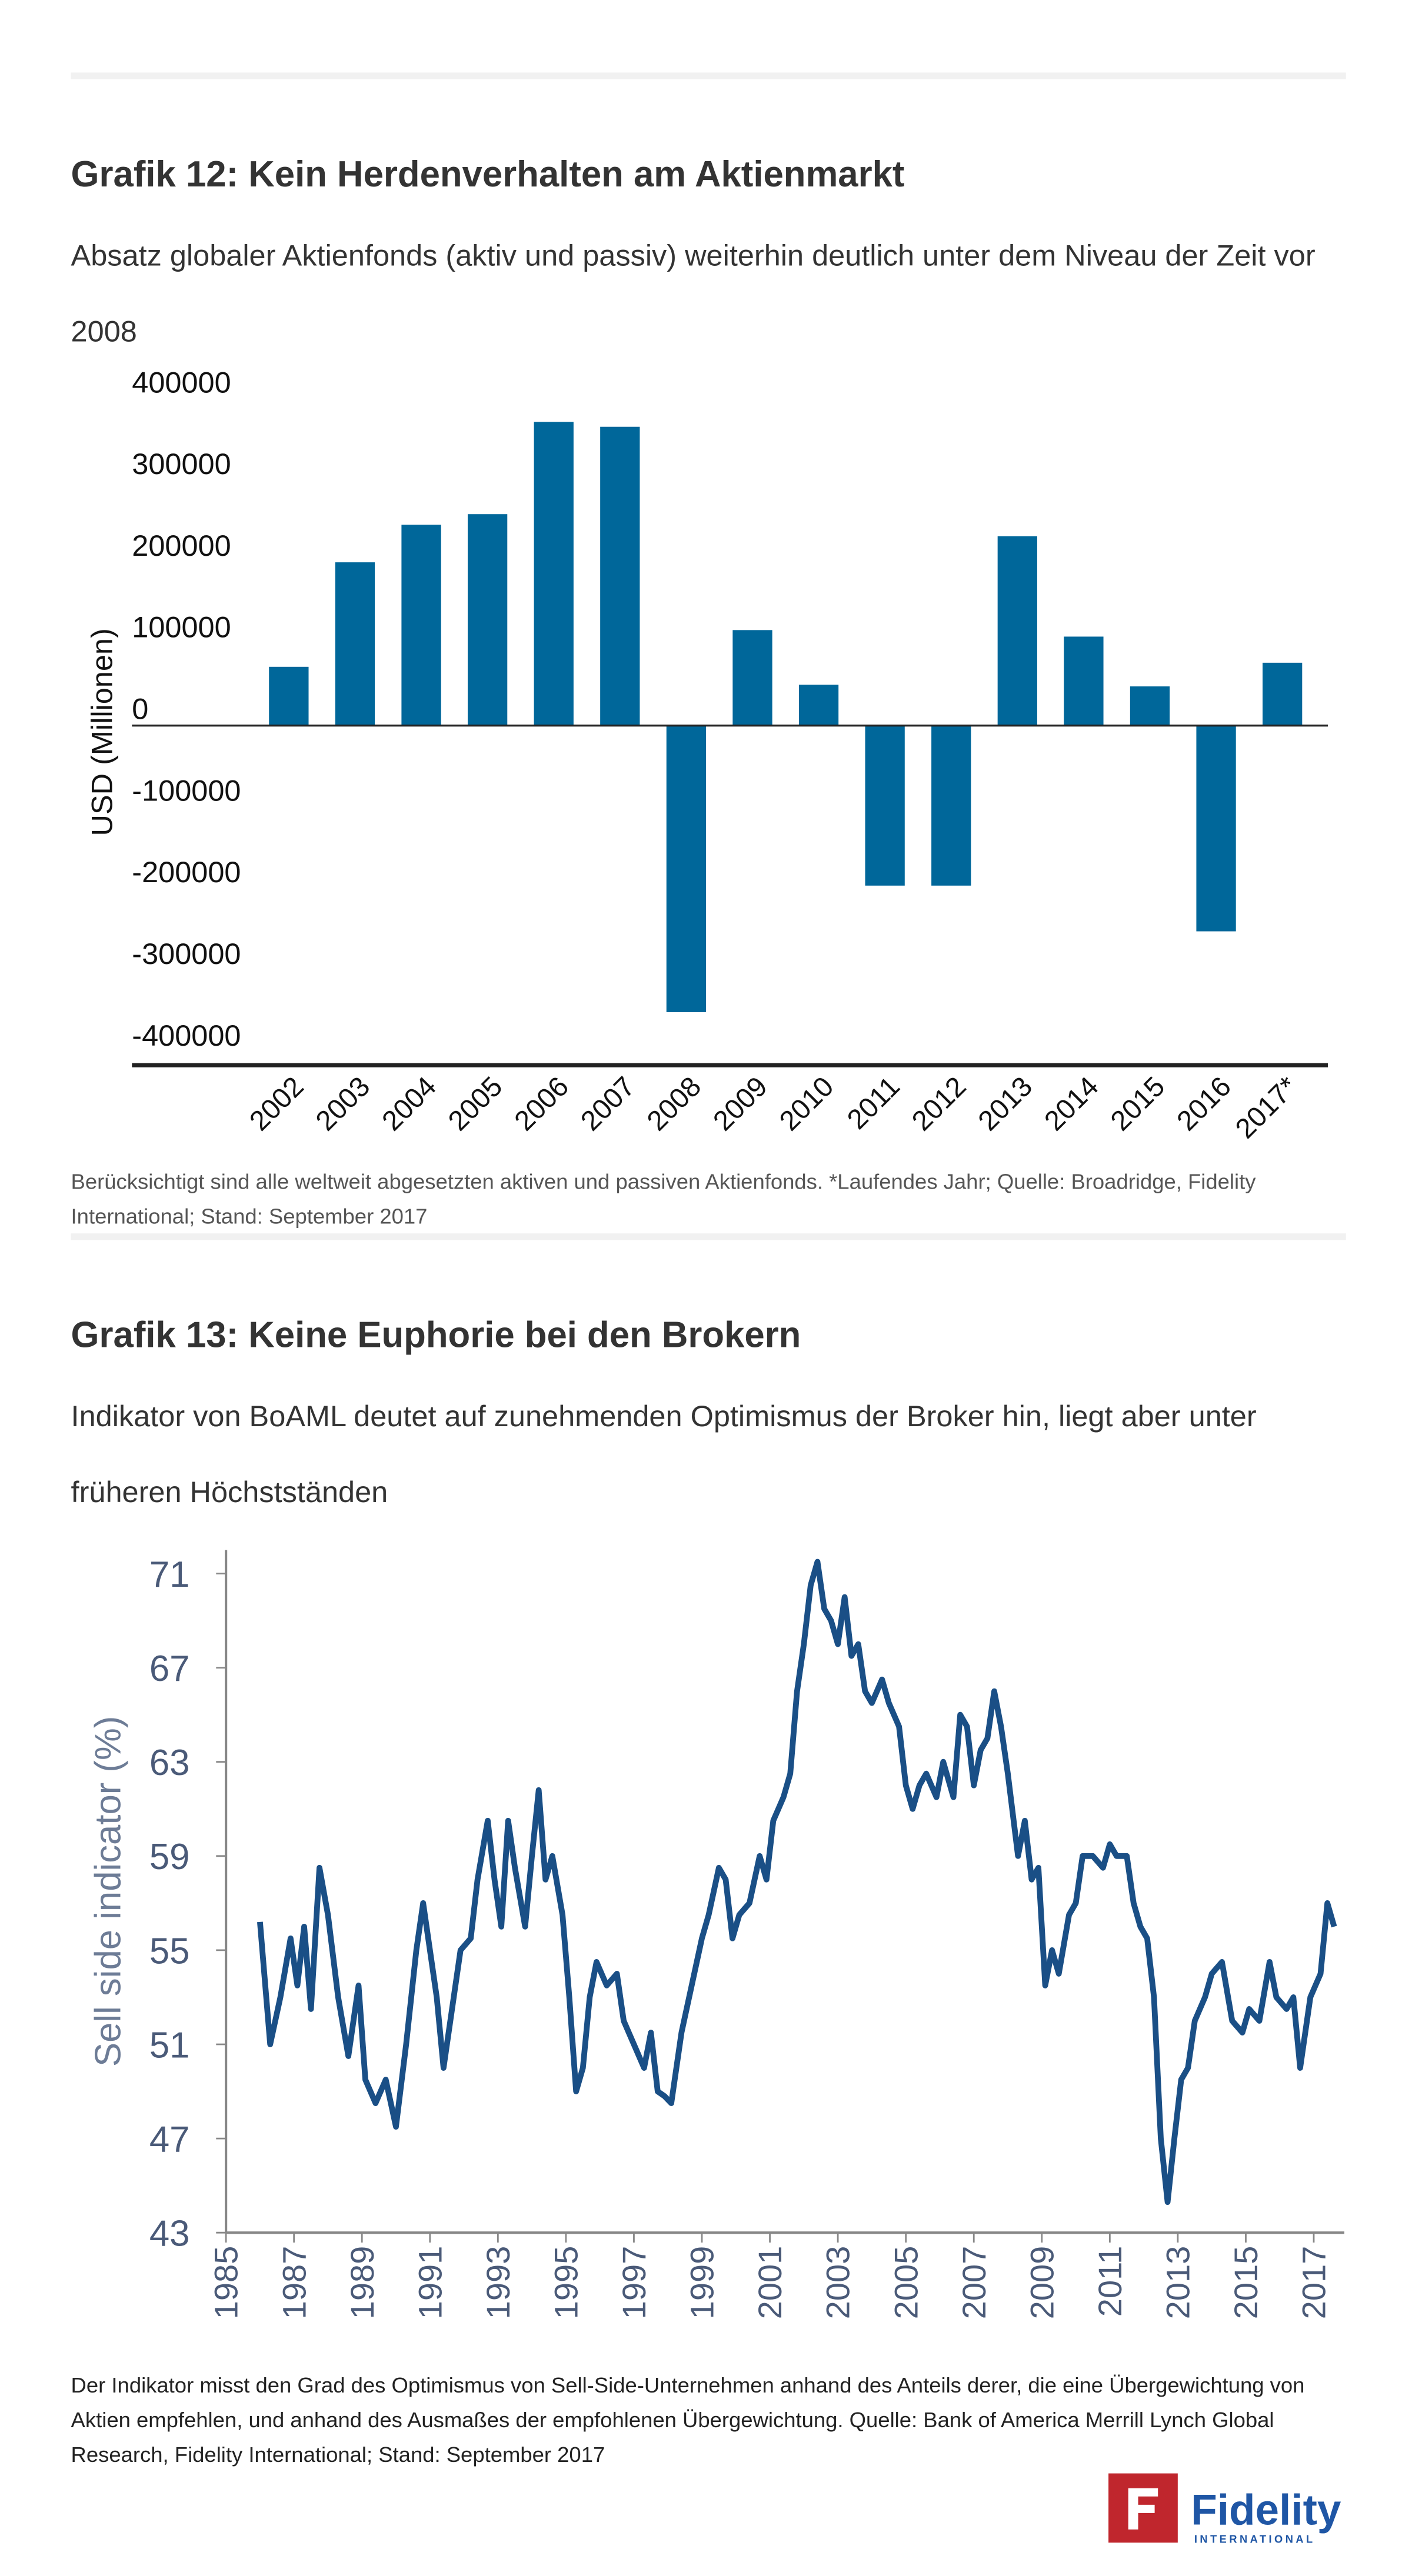 The height and width of the screenshot is (2576, 1412). Describe the element at coordinates (170, 1951) in the screenshot. I see `y-tick-label: 55` at that location.